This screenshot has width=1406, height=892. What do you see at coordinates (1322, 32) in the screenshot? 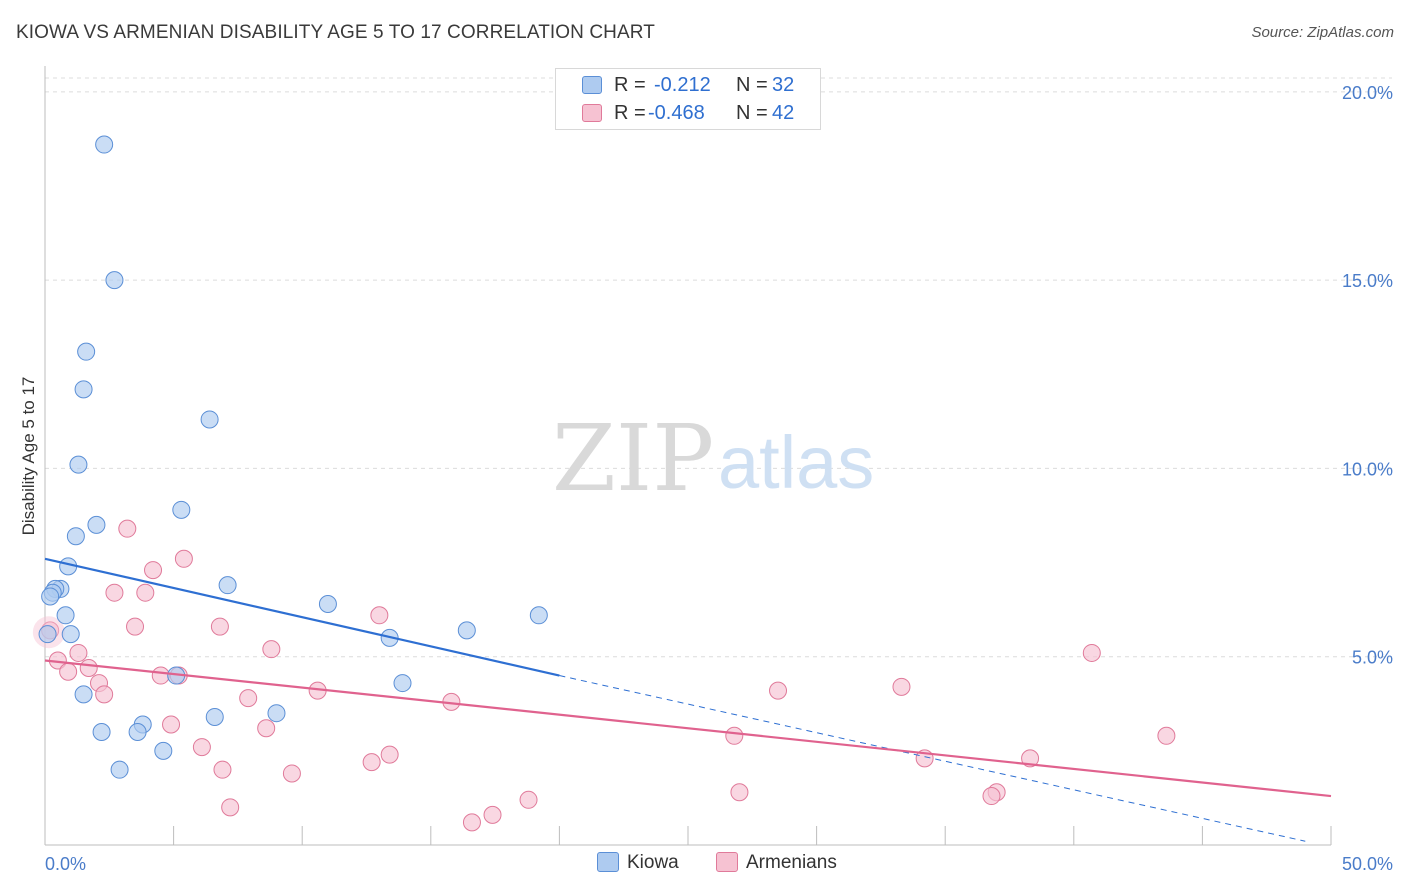
I see `source-label: Source: ZipAtlas.com` at bounding box center [1322, 32].